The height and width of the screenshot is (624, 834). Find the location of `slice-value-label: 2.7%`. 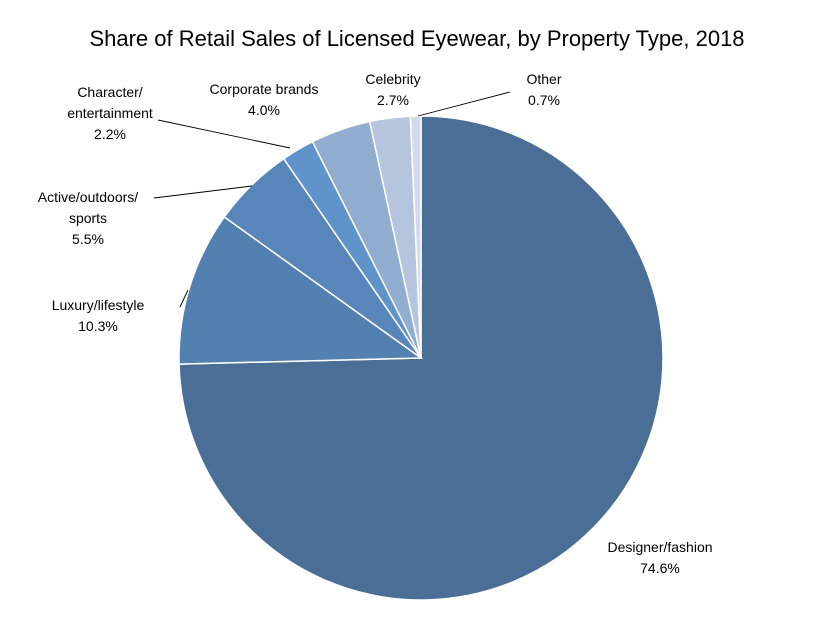

slice-value-label: 2.7% is located at coordinates (393, 100).